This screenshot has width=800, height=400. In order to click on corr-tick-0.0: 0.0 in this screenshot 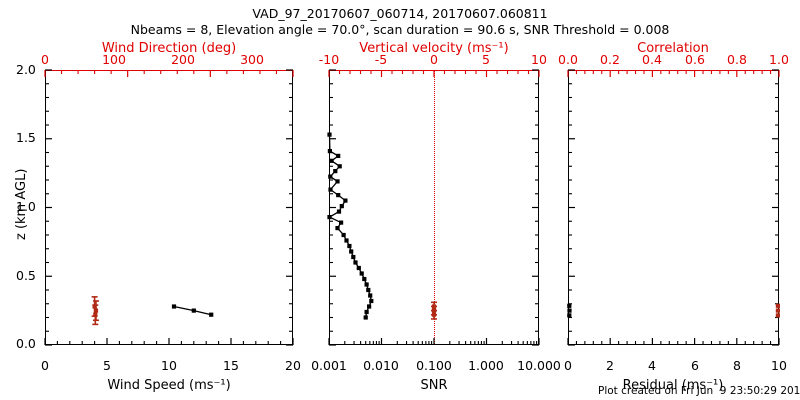, I will do `click(568, 59)`.